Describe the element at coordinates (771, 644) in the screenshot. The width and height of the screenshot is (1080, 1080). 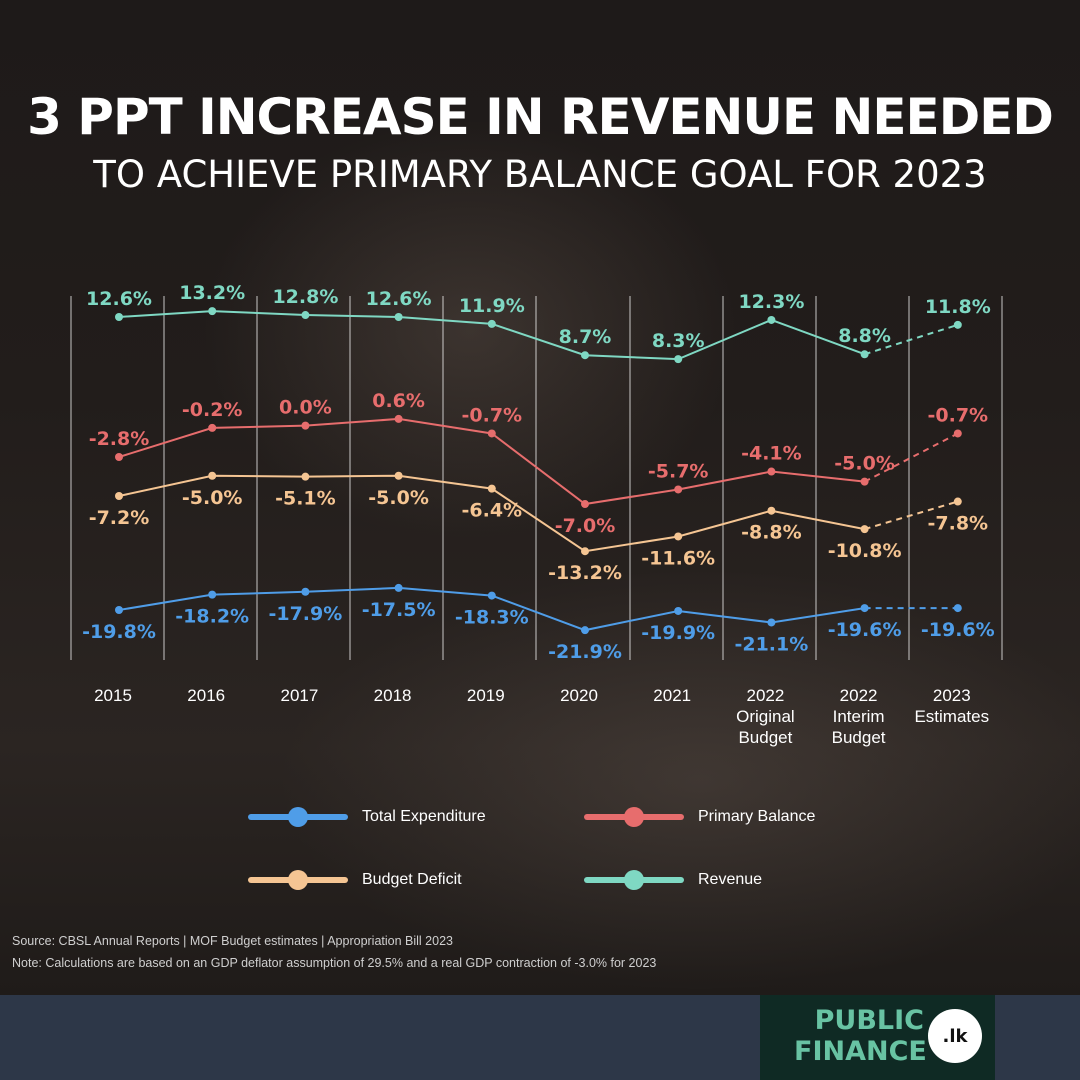
I see `data-label-total_expenditure-7: -21.1%` at that location.